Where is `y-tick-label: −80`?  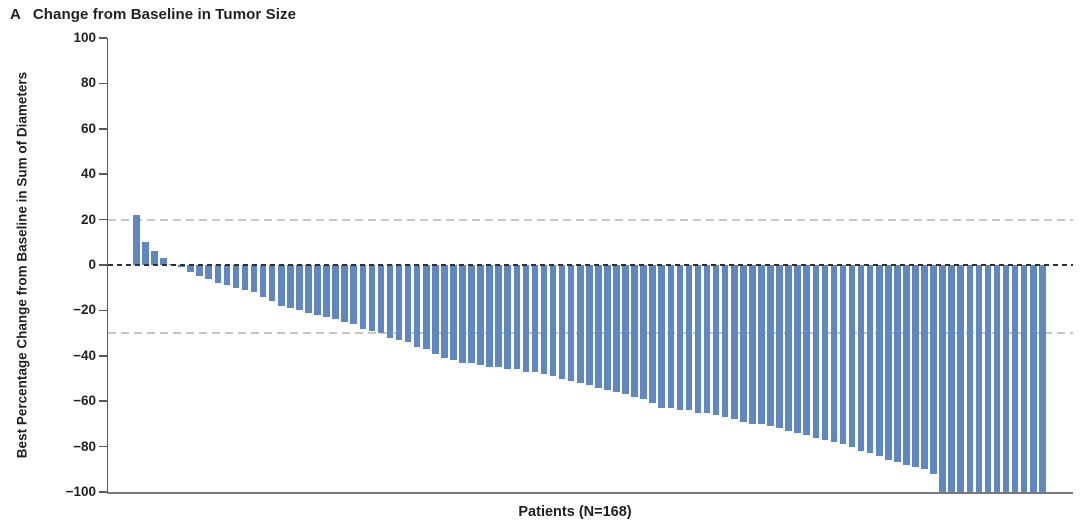 y-tick-label: −80 is located at coordinates (84, 446).